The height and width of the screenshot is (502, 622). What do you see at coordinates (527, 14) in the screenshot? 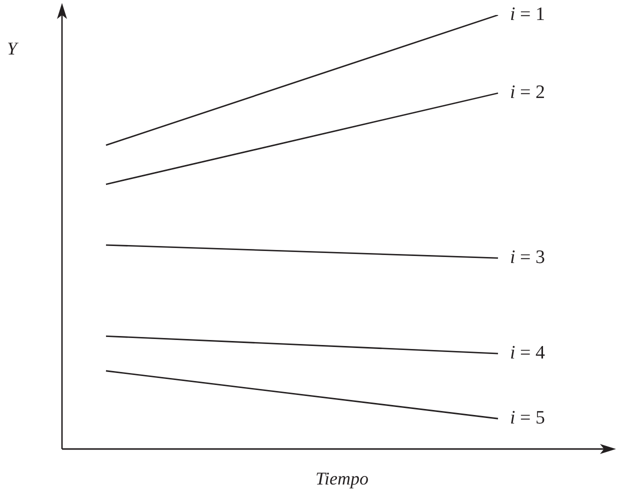
I see `series-label: i = 1` at bounding box center [527, 14].